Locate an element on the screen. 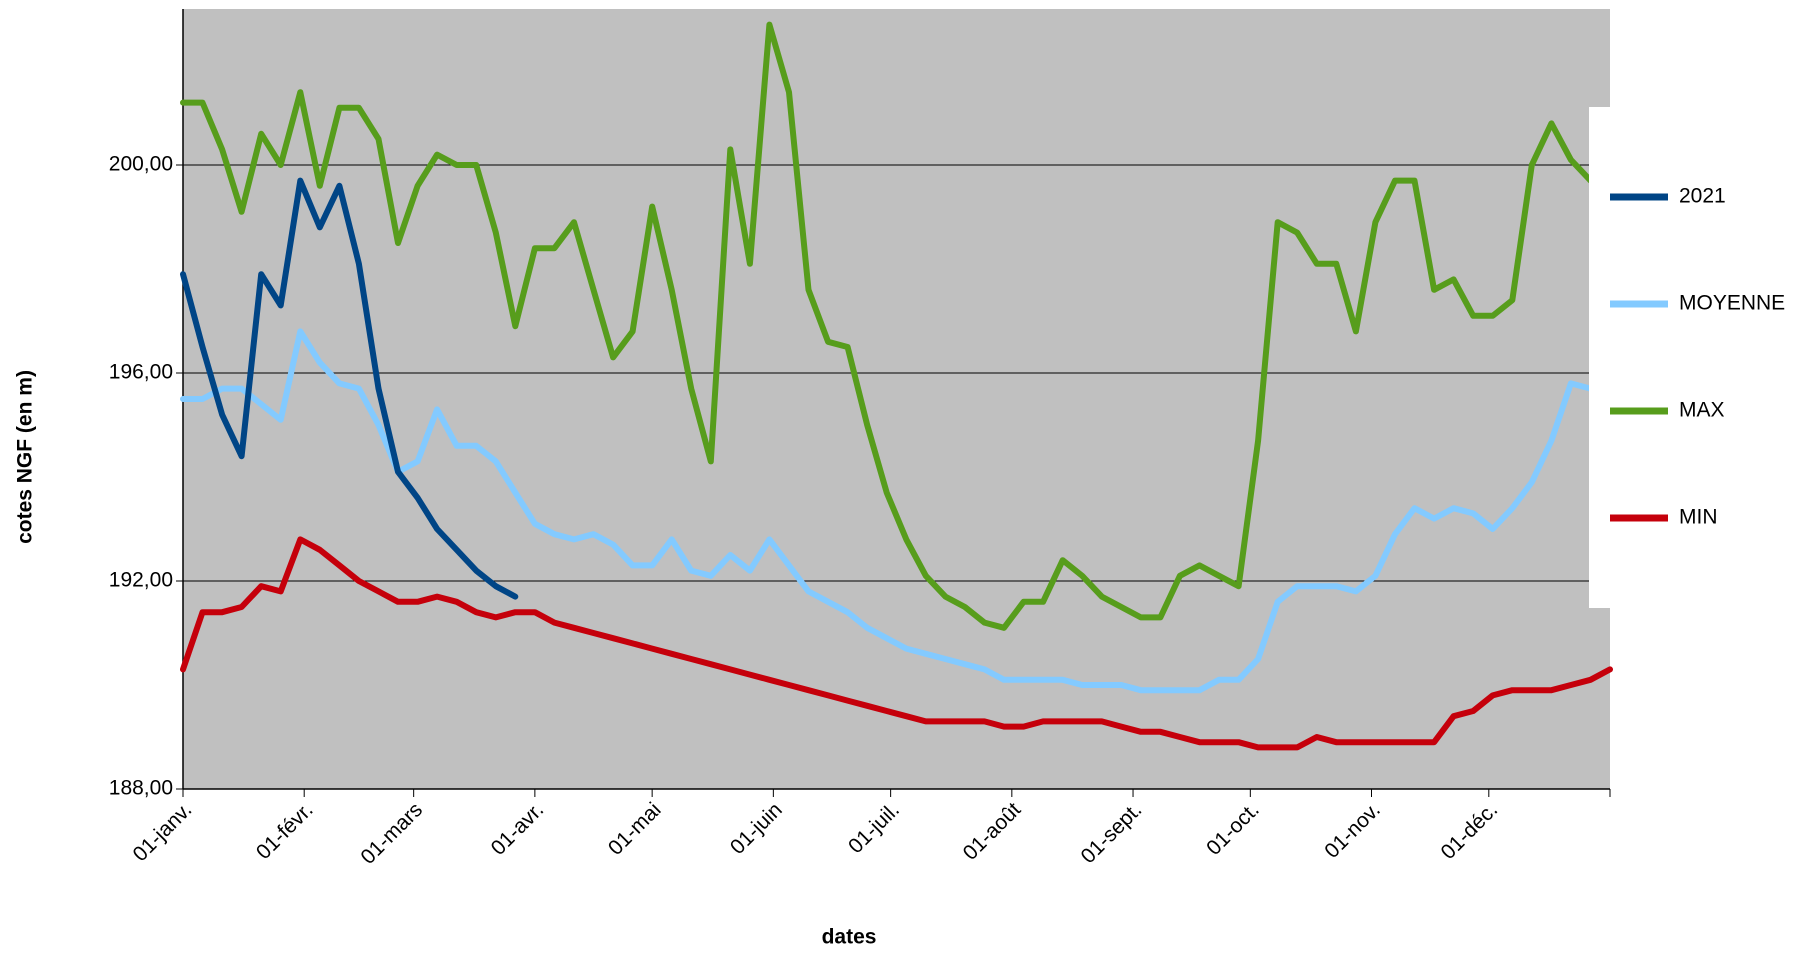 Image resolution: width=1807 pixels, height=953 pixels. y-tick-label: 192,00 is located at coordinates (141, 580).